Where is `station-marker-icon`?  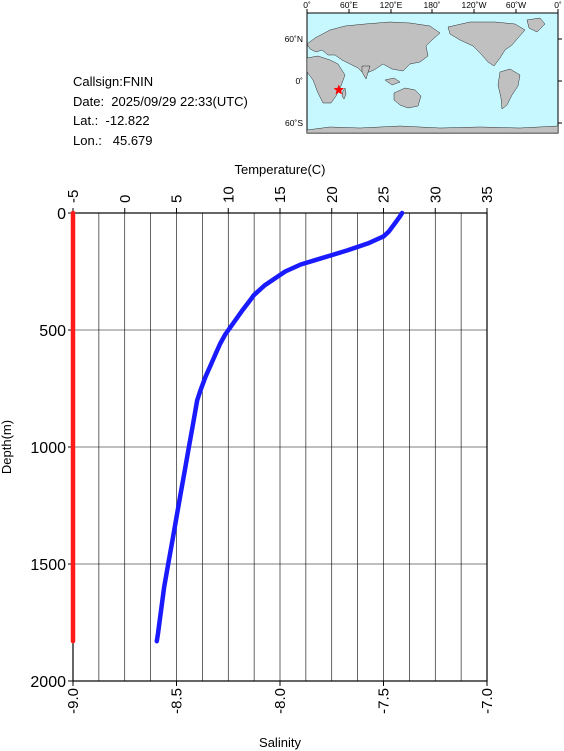 station-marker-icon is located at coordinates (339, 89).